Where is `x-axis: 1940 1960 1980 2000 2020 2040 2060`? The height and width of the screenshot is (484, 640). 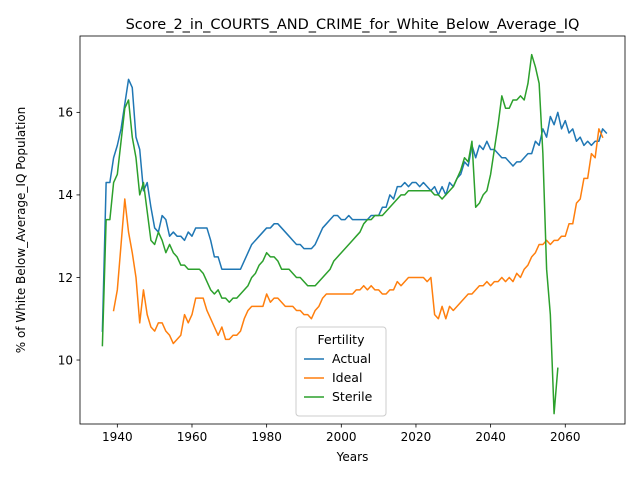 x-axis: 1940 1960 1980 2000 2020 2040 2060 is located at coordinates (341, 434).